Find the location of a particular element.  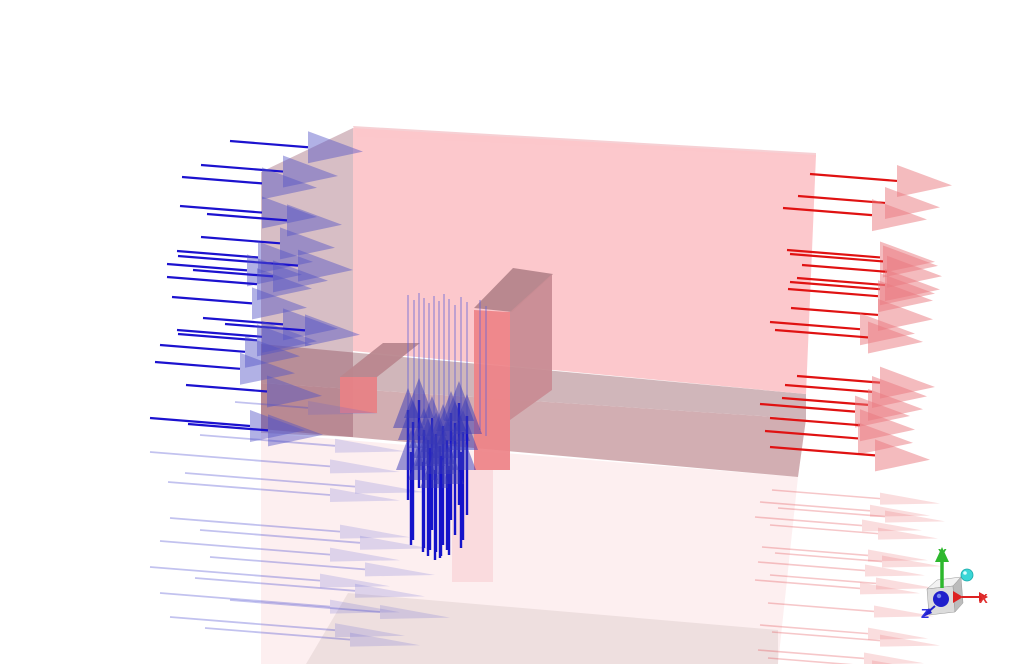

center-of-rotation-sphere-icon is located at coordinates (967, 575).